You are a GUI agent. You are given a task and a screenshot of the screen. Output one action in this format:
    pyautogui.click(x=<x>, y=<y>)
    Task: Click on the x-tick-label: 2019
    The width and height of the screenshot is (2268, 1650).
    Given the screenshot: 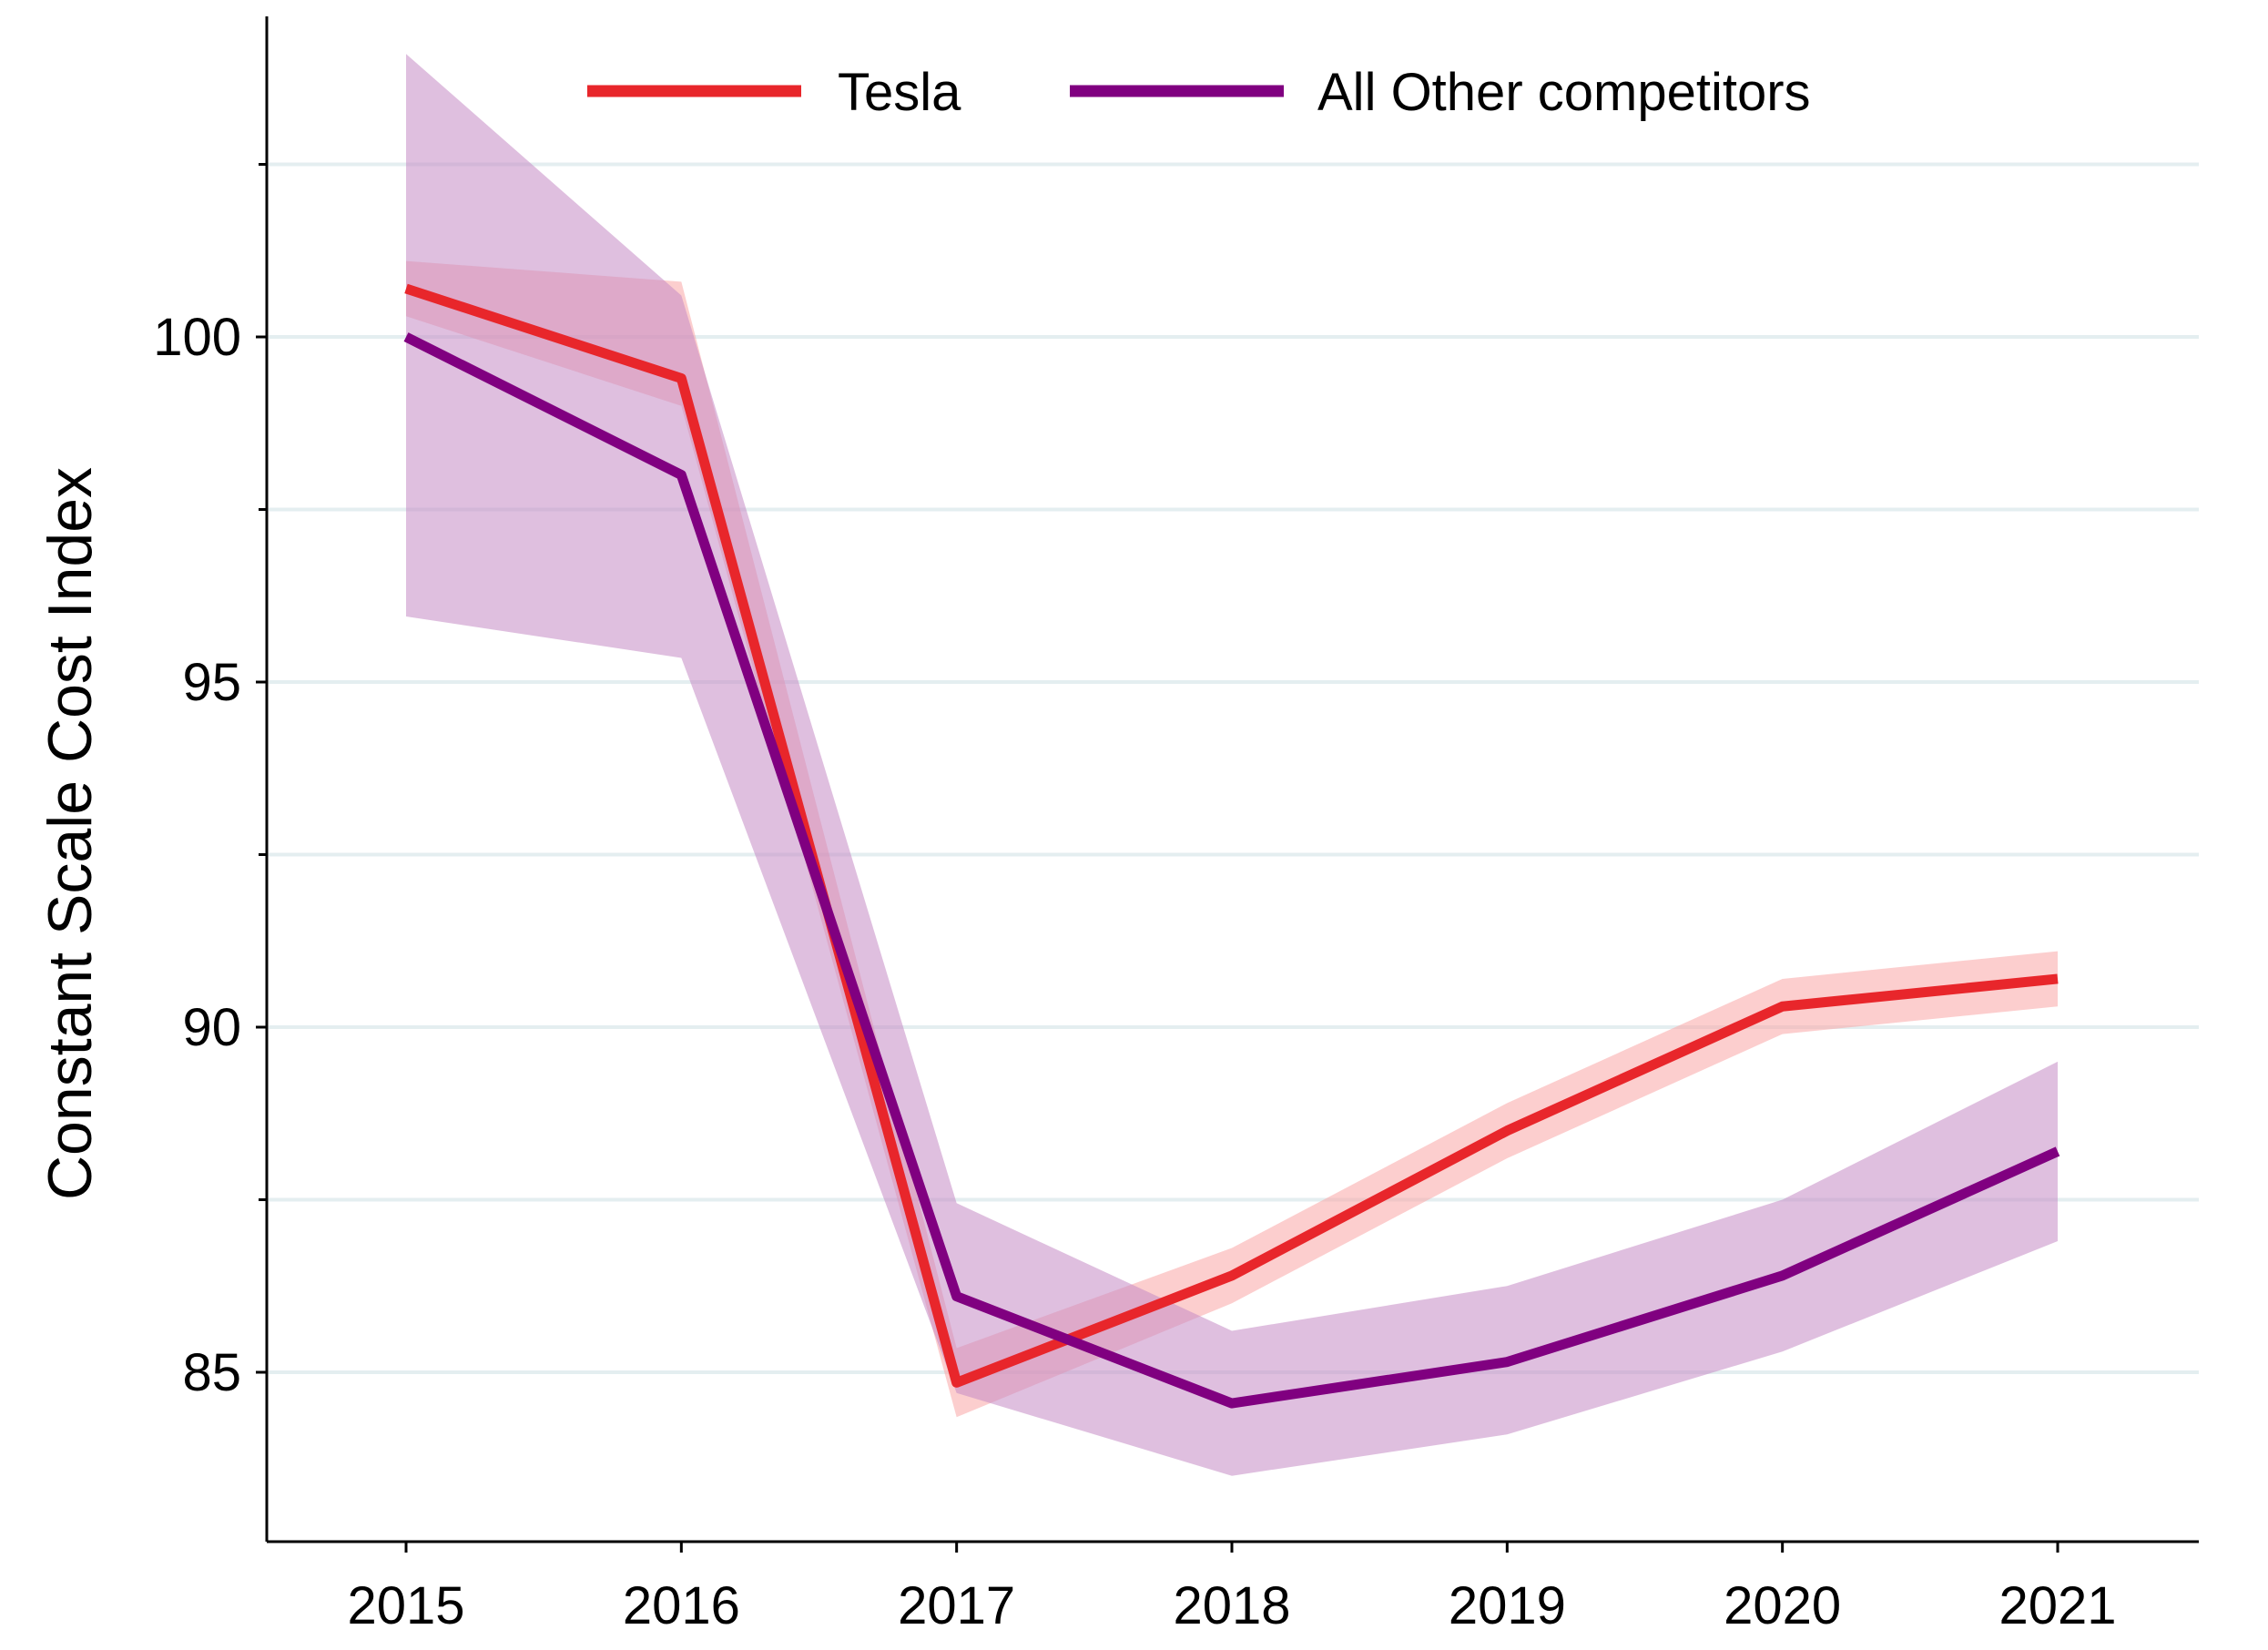 What is the action you would take?
    pyautogui.click(x=1507, y=1605)
    